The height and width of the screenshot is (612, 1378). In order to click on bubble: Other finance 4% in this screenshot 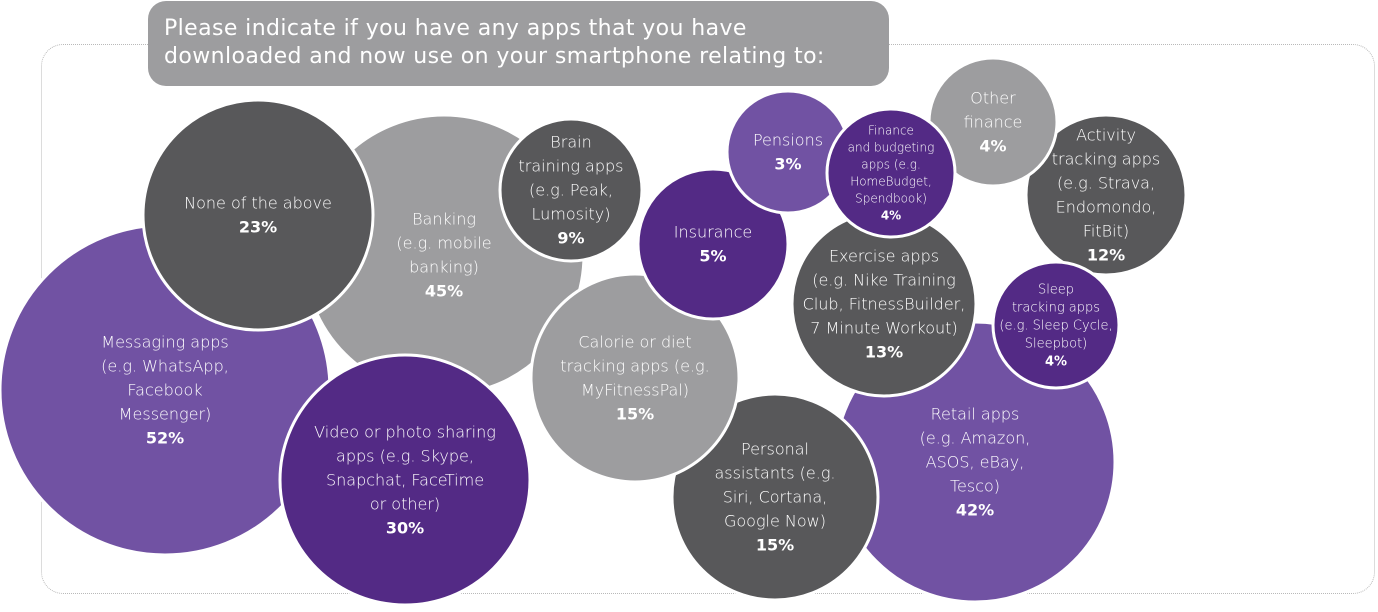, I will do `click(993, 122)`.